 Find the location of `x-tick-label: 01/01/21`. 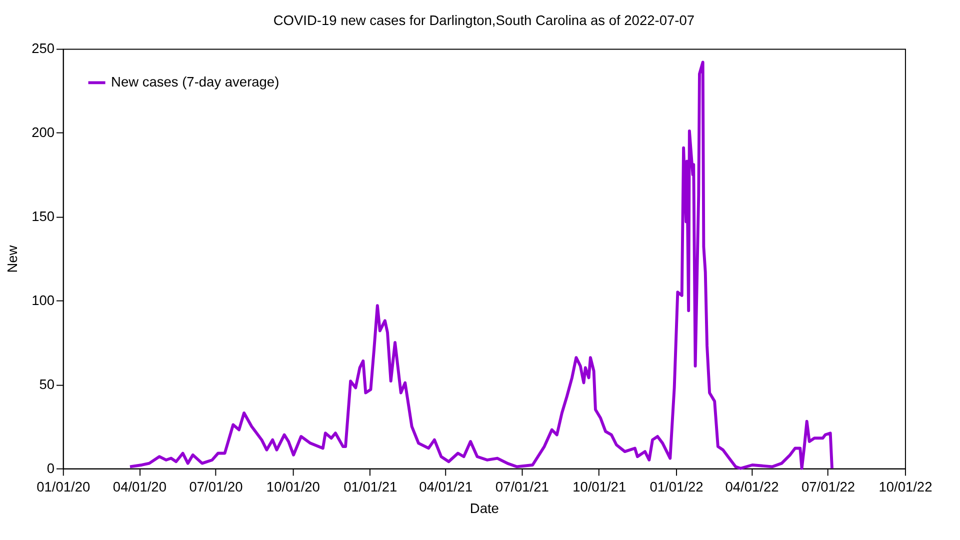

x-tick-label: 01/01/21 is located at coordinates (371, 486).